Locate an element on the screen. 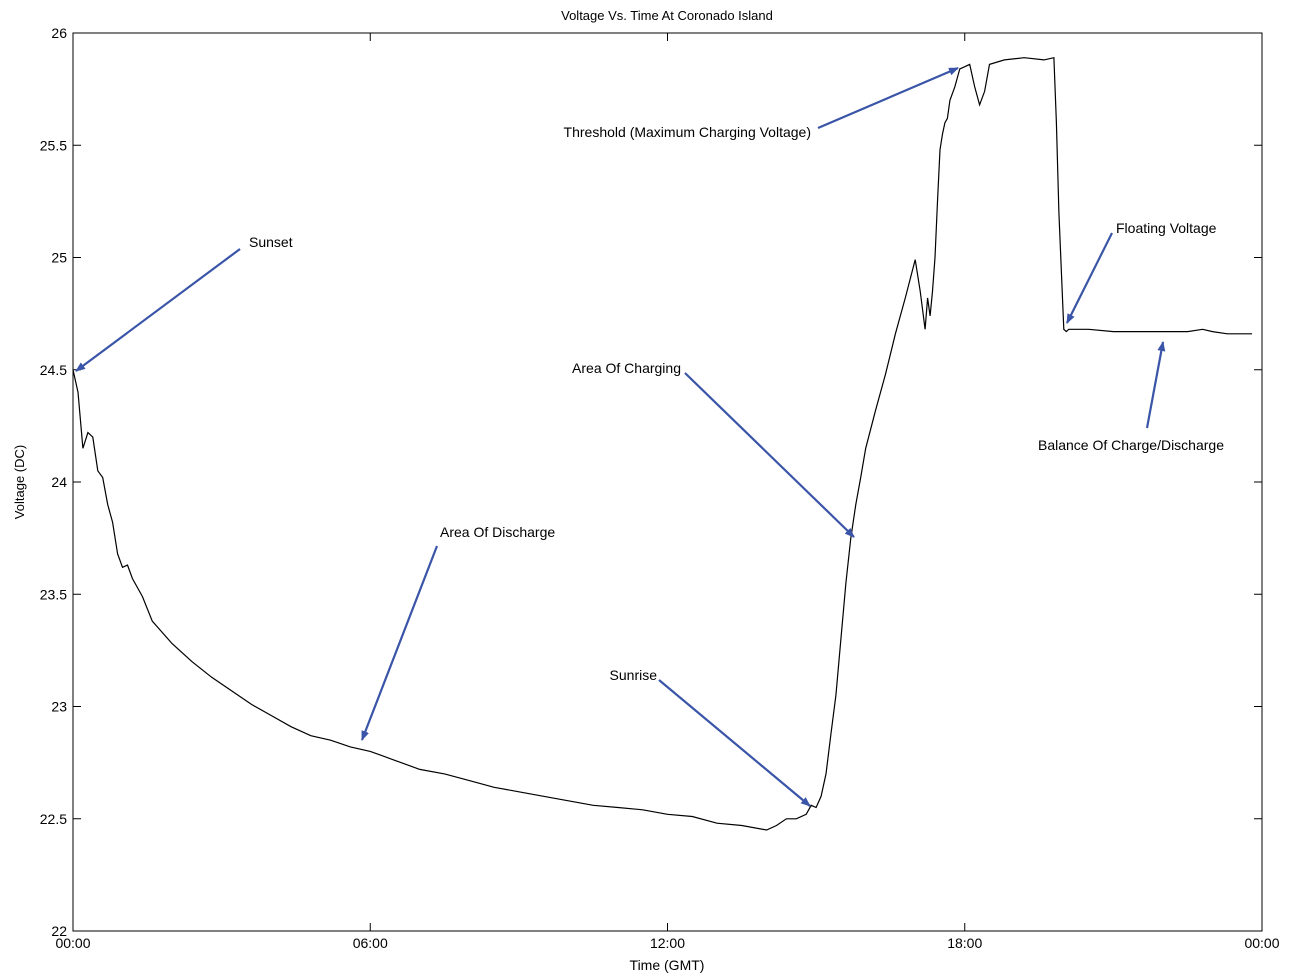 The height and width of the screenshot is (979, 1295). y-tick-label: 26 is located at coordinates (59, 33).